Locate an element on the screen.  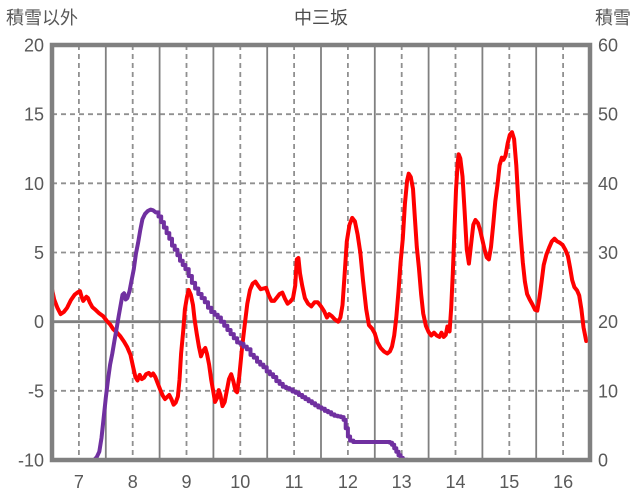
x-axis-tick-label: 12 is located at coordinates (348, 482).